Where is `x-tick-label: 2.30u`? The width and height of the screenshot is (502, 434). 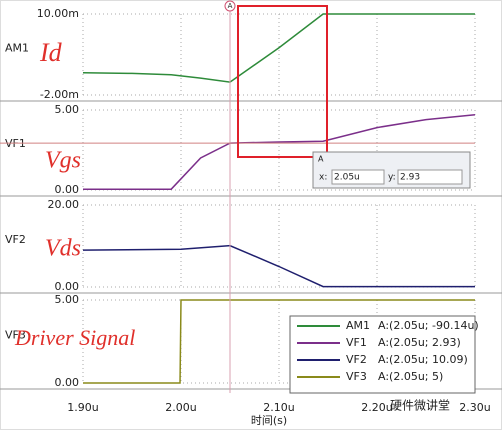
x-tick-label: 2.30u is located at coordinates (474, 407).